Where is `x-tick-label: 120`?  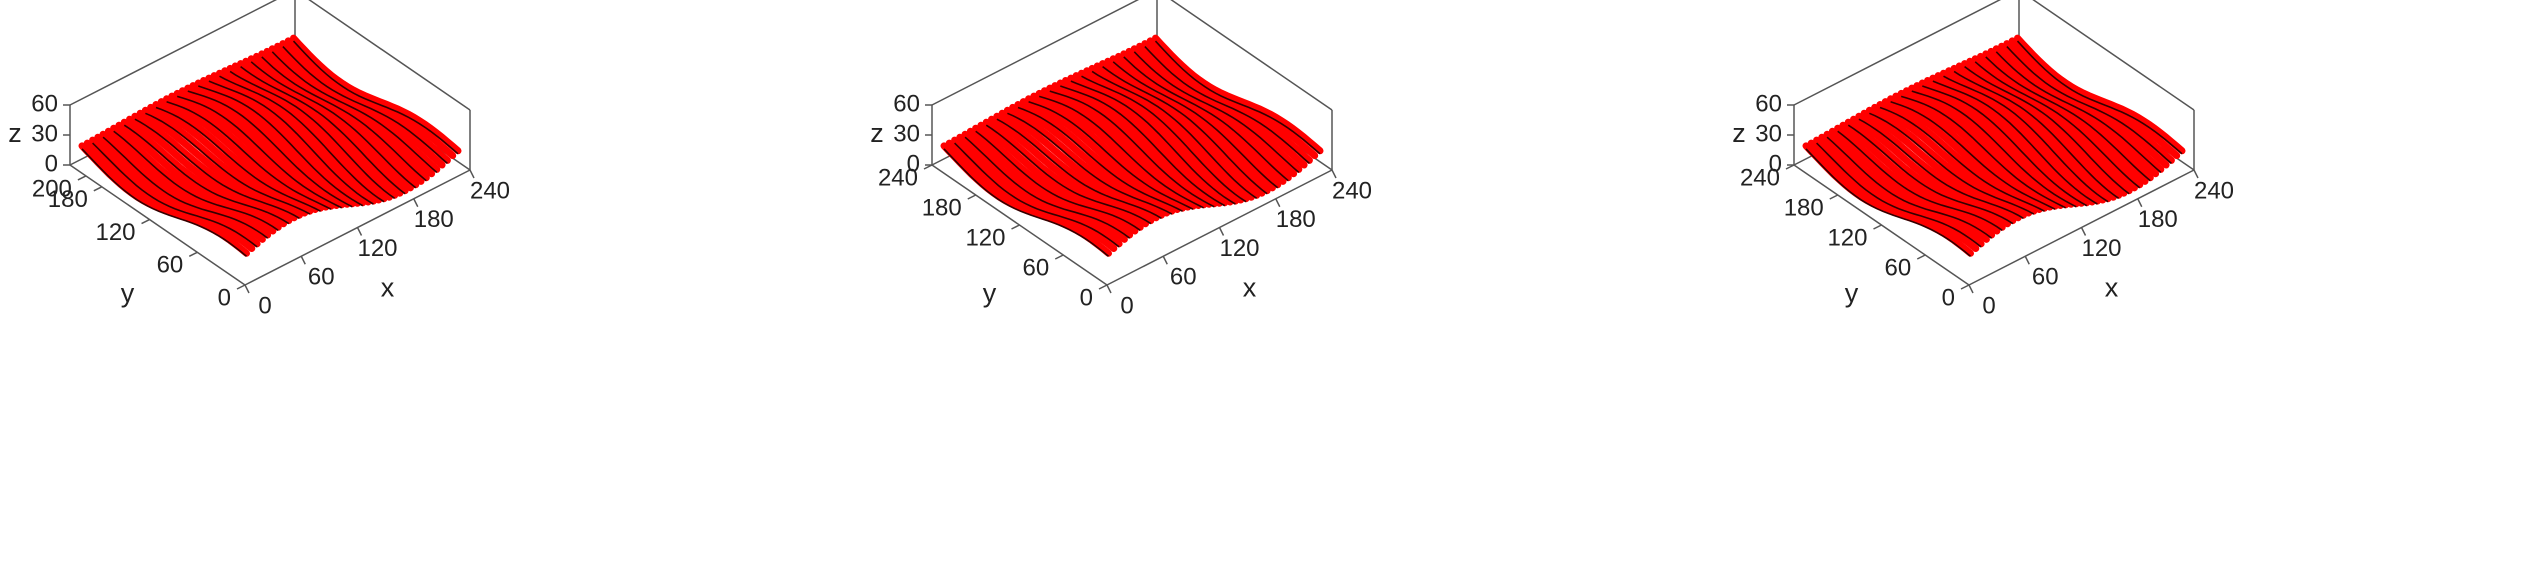
x-tick-label: 120 is located at coordinates (377, 248).